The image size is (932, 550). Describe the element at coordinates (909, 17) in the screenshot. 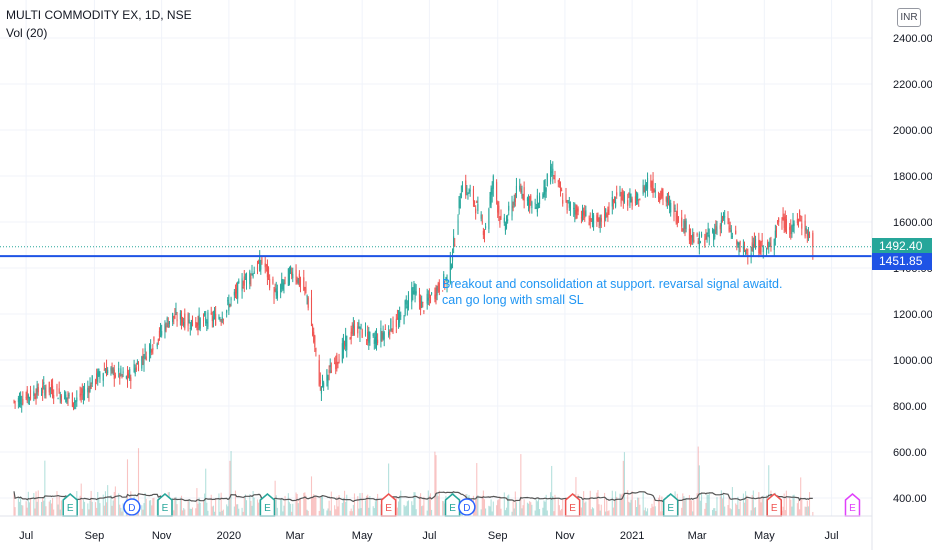

I see `currency-badge: INR` at that location.